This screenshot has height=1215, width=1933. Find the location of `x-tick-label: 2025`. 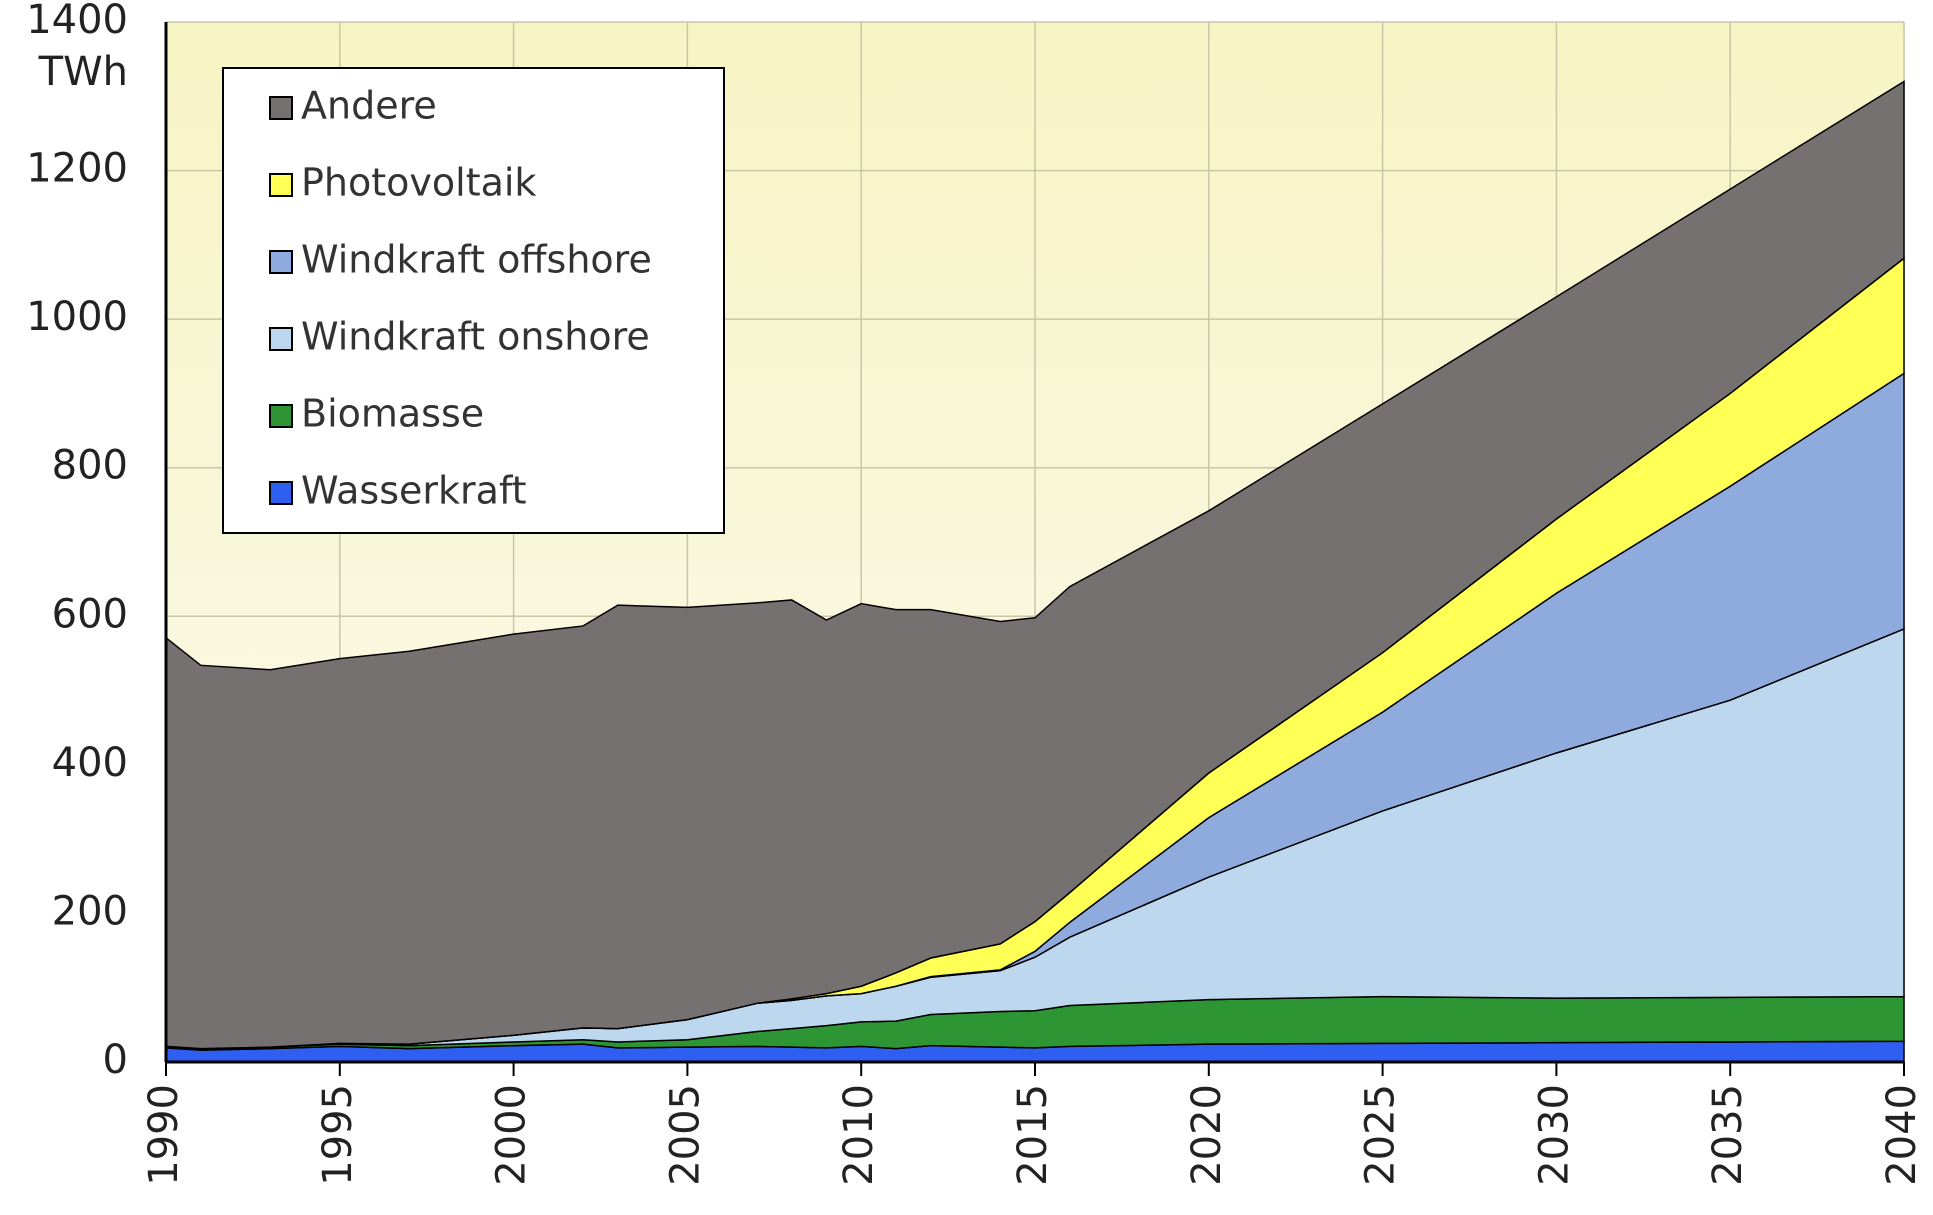

x-tick-label: 2025 is located at coordinates (1381, 1135).